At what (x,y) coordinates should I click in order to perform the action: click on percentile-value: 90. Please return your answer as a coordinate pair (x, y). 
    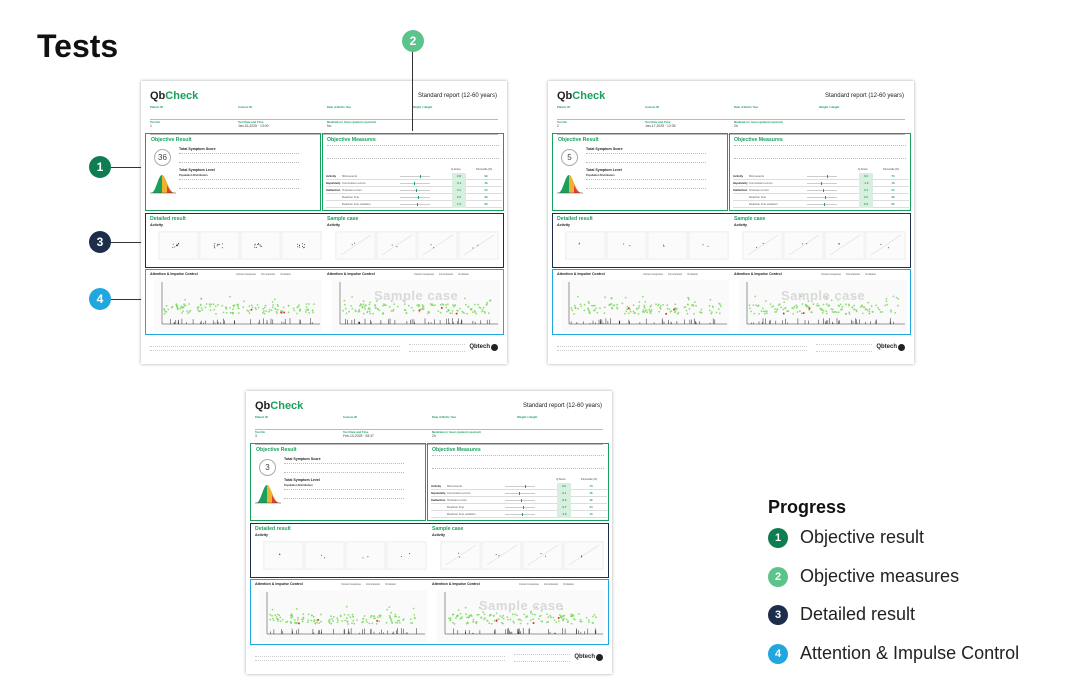
    Looking at the image, I should click on (486, 204).